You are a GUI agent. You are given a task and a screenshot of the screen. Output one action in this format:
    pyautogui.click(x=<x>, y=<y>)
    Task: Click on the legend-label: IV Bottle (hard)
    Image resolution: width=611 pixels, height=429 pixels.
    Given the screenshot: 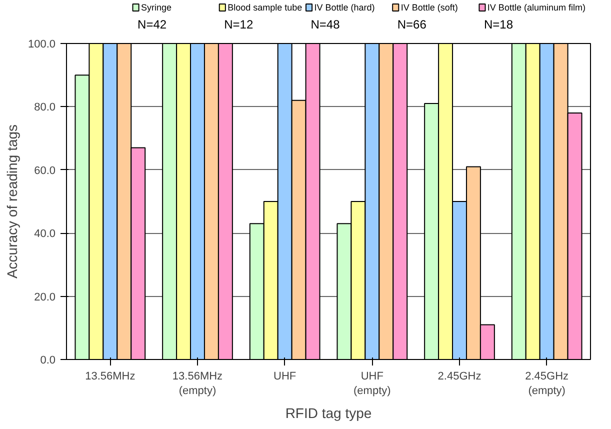 What is the action you would take?
    pyautogui.click(x=344, y=7)
    